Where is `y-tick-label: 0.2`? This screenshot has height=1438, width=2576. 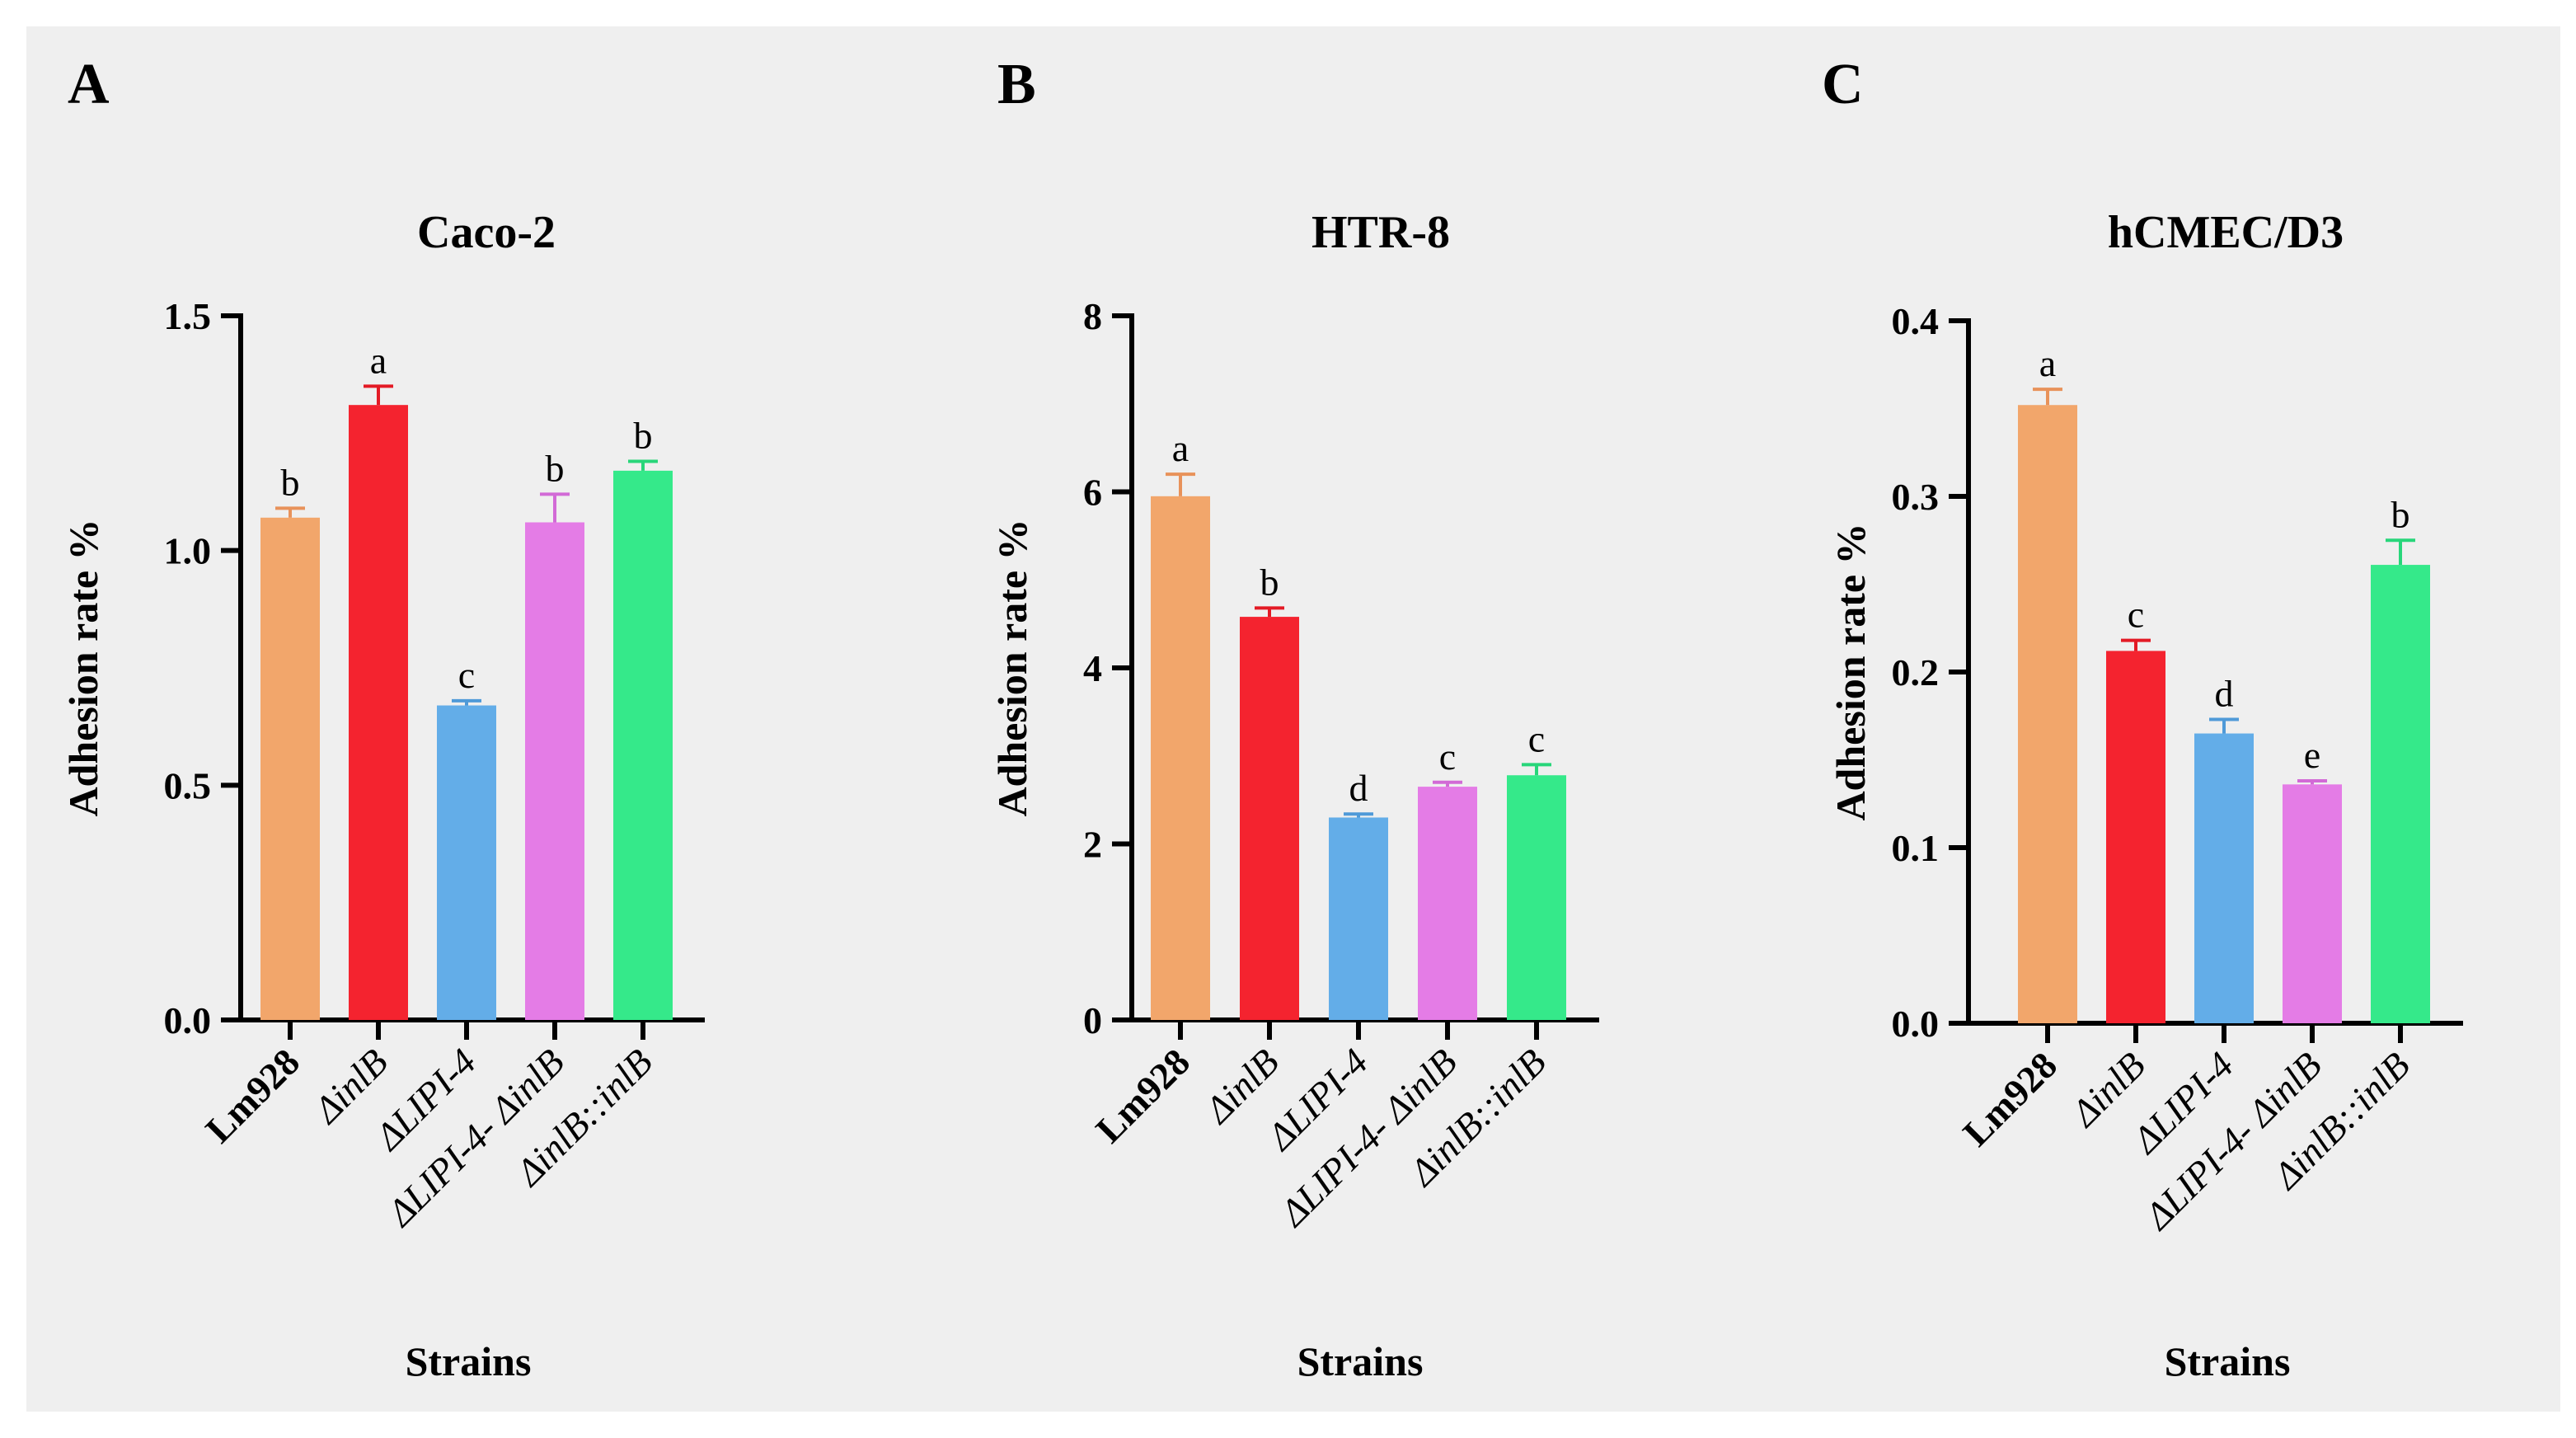
y-tick-label: 0.2 is located at coordinates (1916, 672).